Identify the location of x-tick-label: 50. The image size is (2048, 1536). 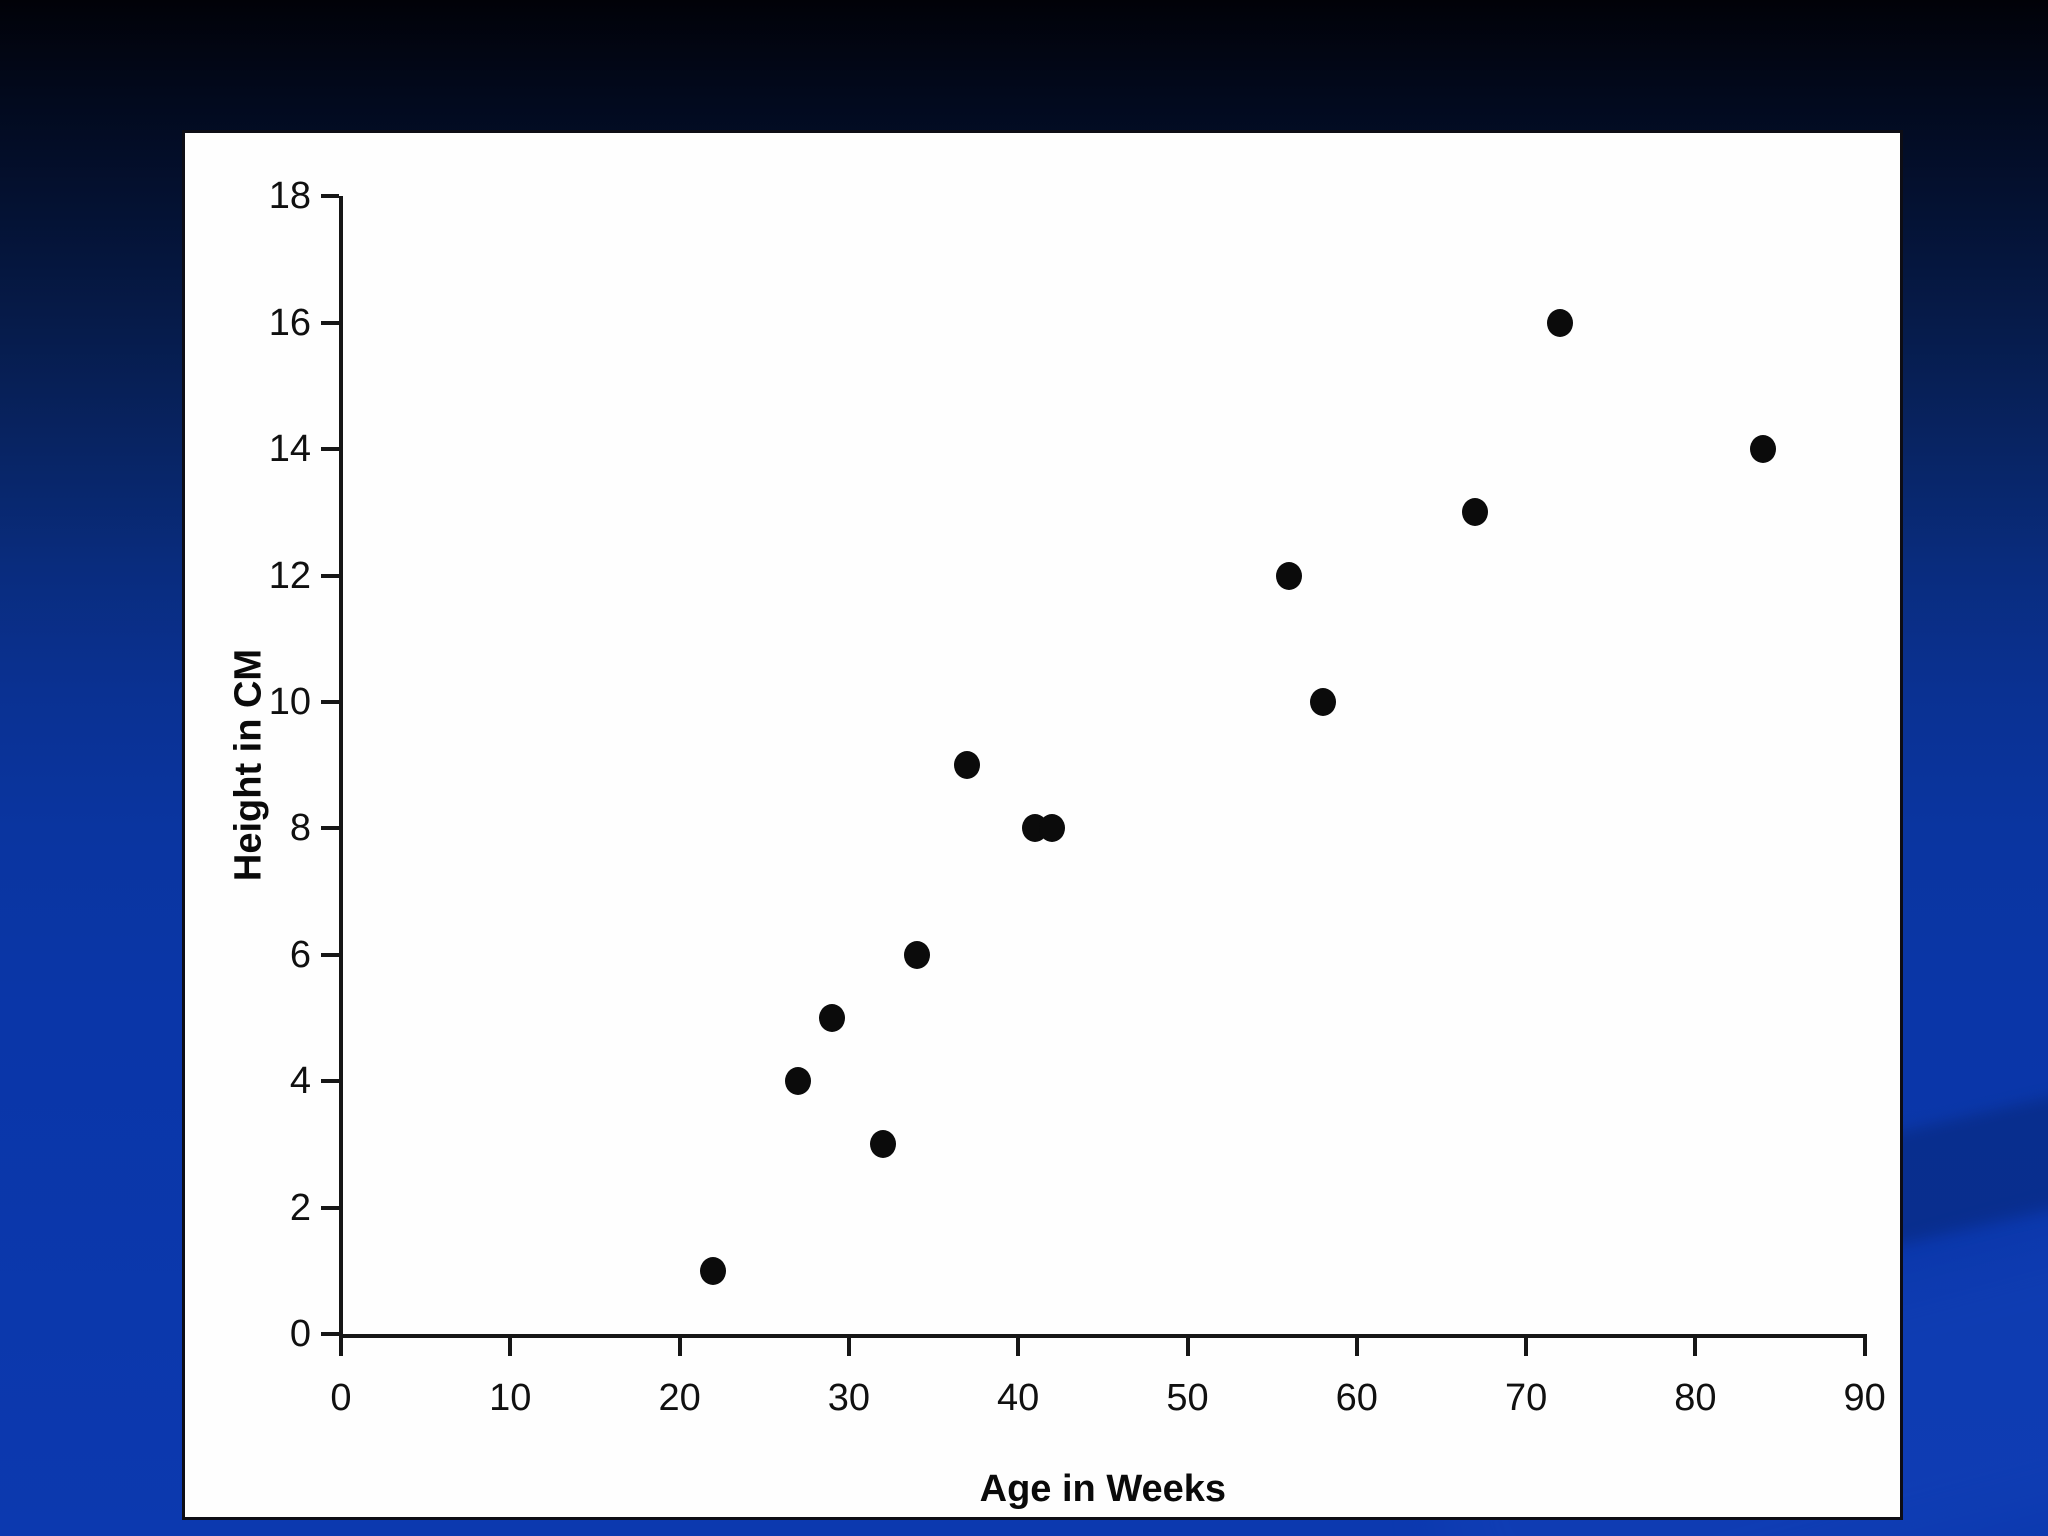
(1187, 1398).